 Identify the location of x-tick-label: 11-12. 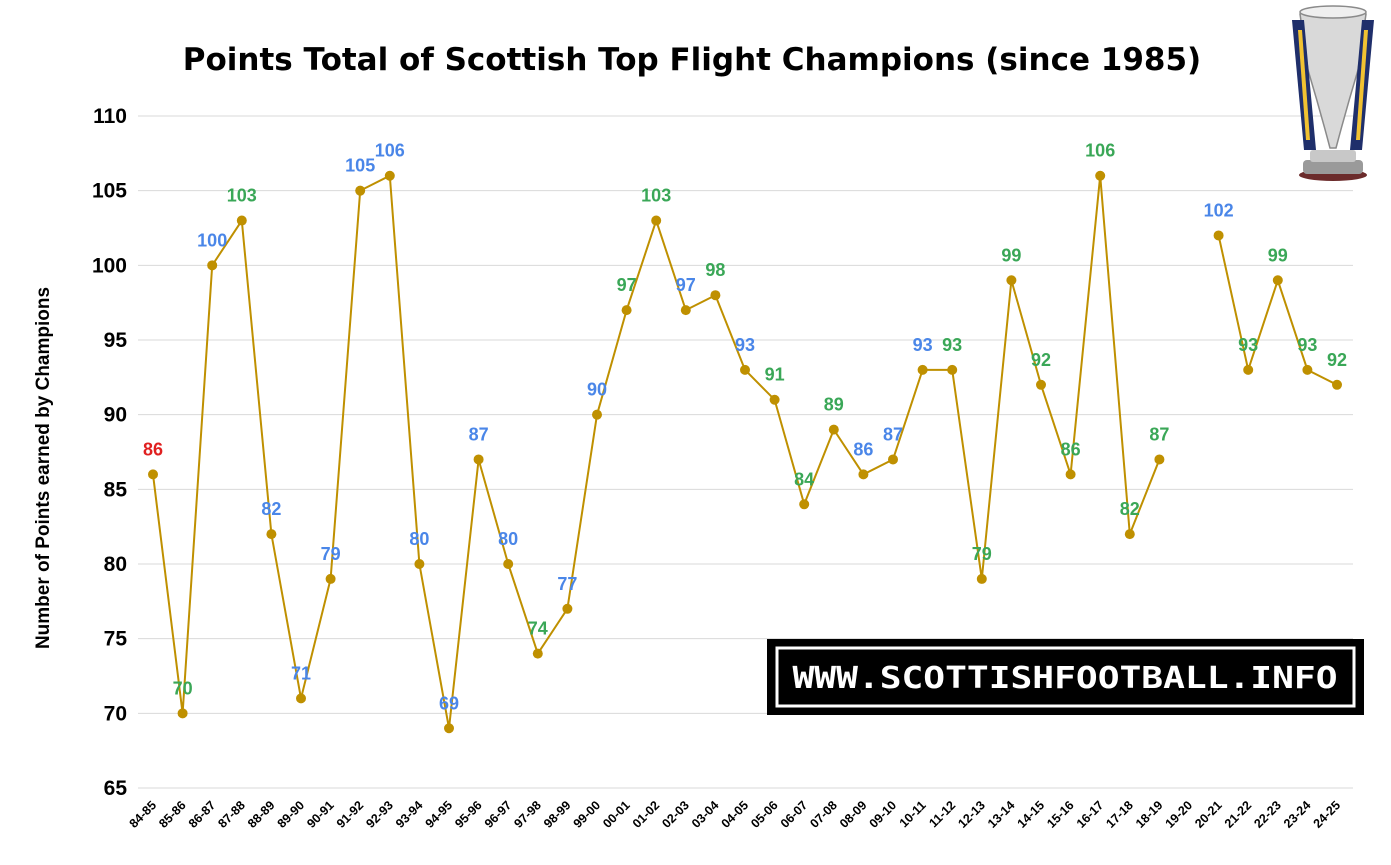
(942, 814).